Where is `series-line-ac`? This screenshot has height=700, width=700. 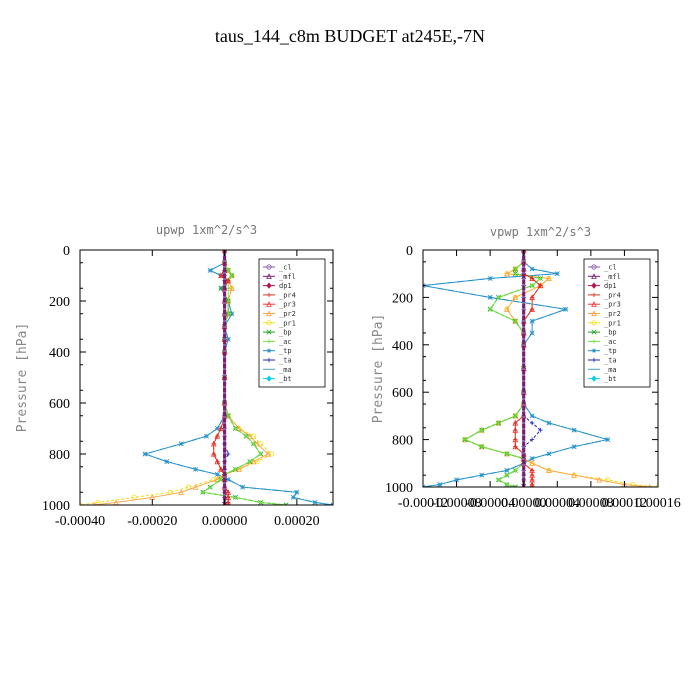
series-line-ac is located at coordinates (502, 368).